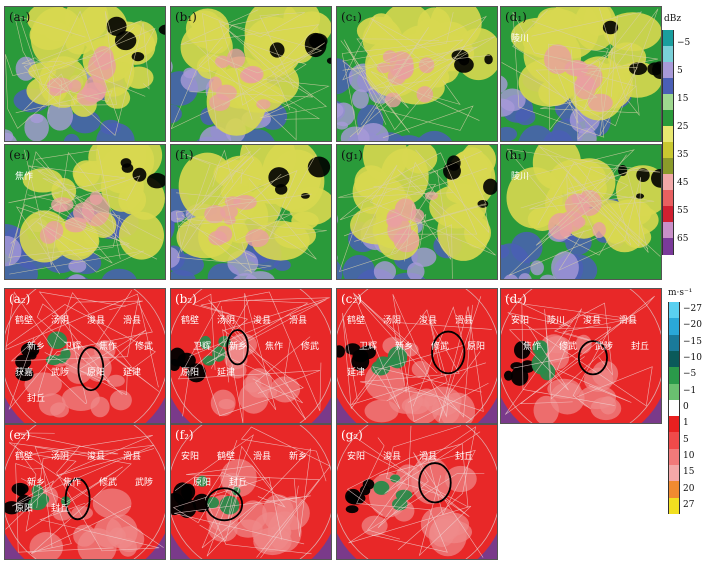 Image resolution: width=706 pixels, height=569 pixels. What do you see at coordinates (683, 127) in the screenshot?
I see `colorbar-tick-label: 25` at bounding box center [683, 127].